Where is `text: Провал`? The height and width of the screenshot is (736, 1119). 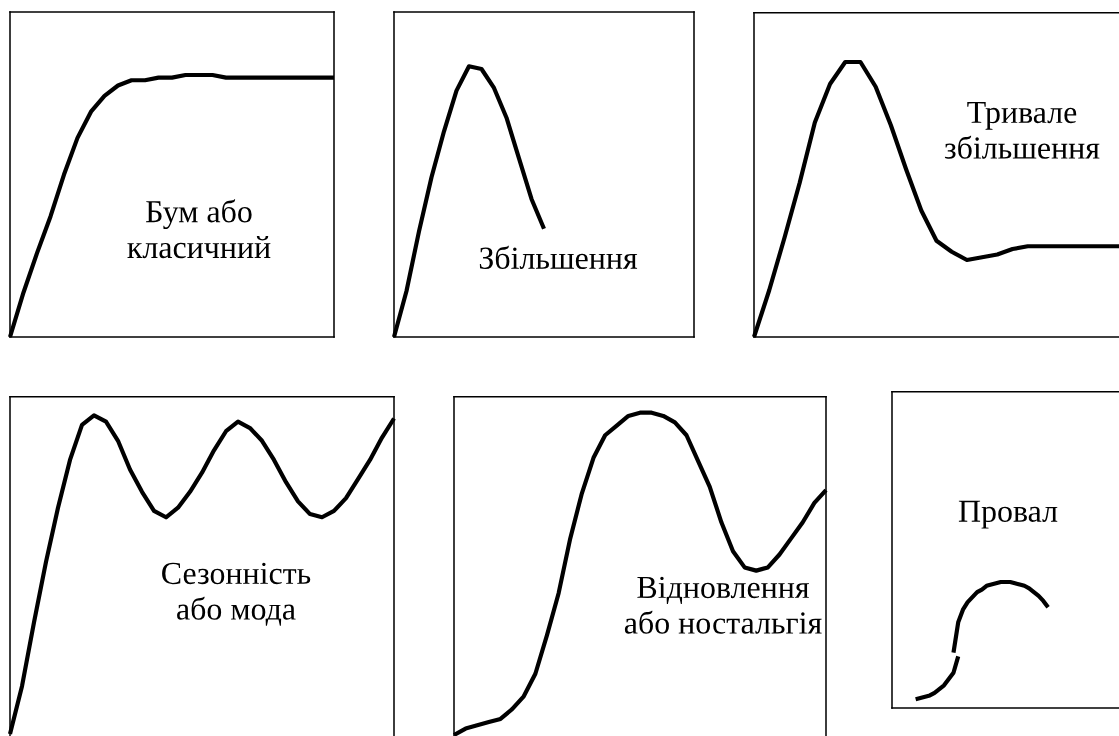 text: Провал is located at coordinates (1008, 514).